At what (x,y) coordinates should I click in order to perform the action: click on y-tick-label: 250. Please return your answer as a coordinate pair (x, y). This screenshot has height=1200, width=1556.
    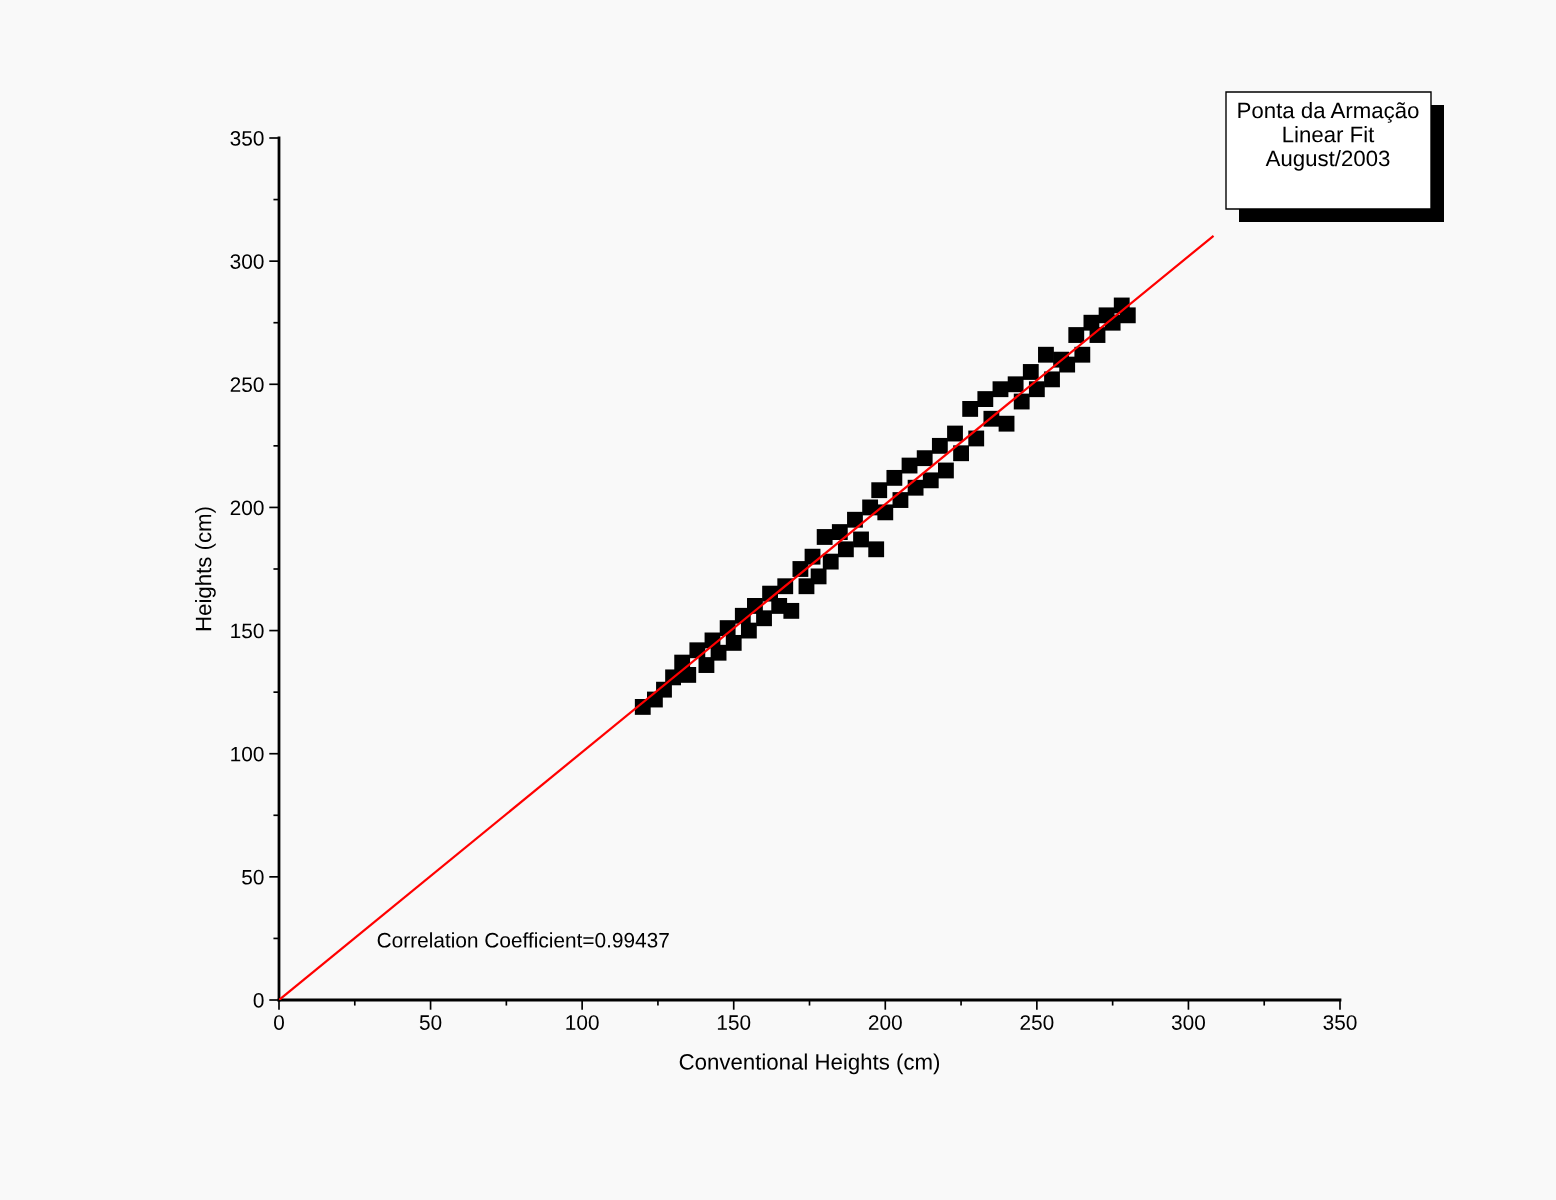
    Looking at the image, I should click on (247, 385).